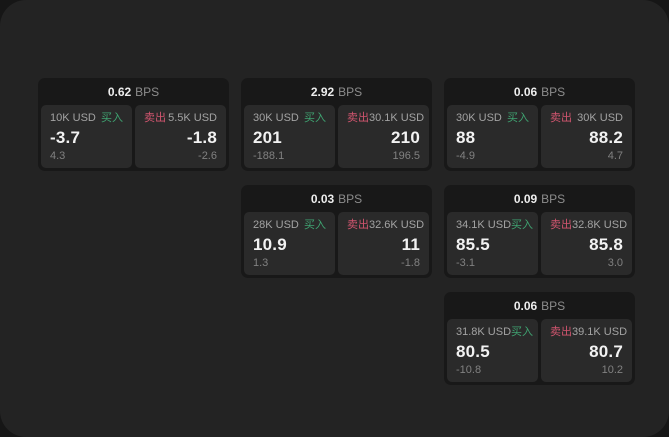 The image size is (669, 437). I want to click on sell-sub-value: -1.8, so click(410, 262).